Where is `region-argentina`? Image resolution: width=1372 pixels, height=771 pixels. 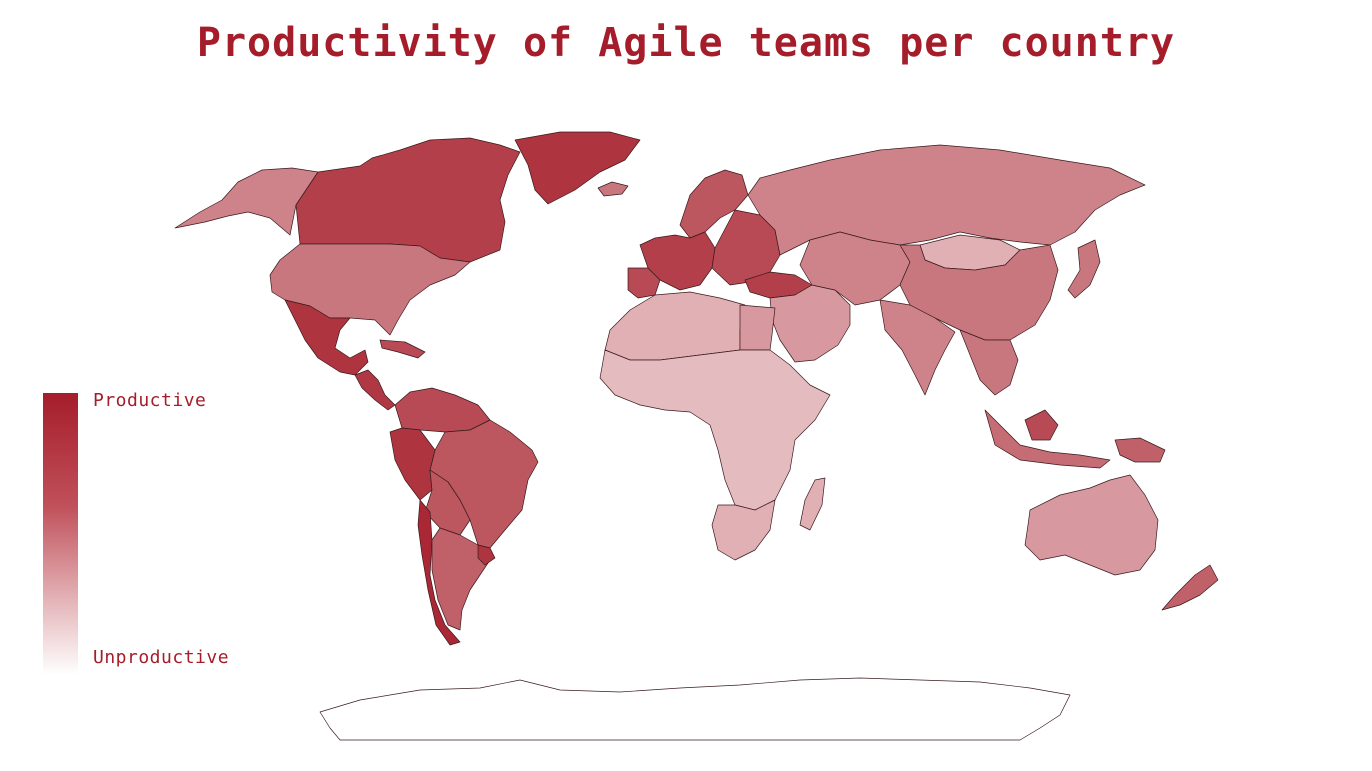
region-argentina is located at coordinates (461, 579).